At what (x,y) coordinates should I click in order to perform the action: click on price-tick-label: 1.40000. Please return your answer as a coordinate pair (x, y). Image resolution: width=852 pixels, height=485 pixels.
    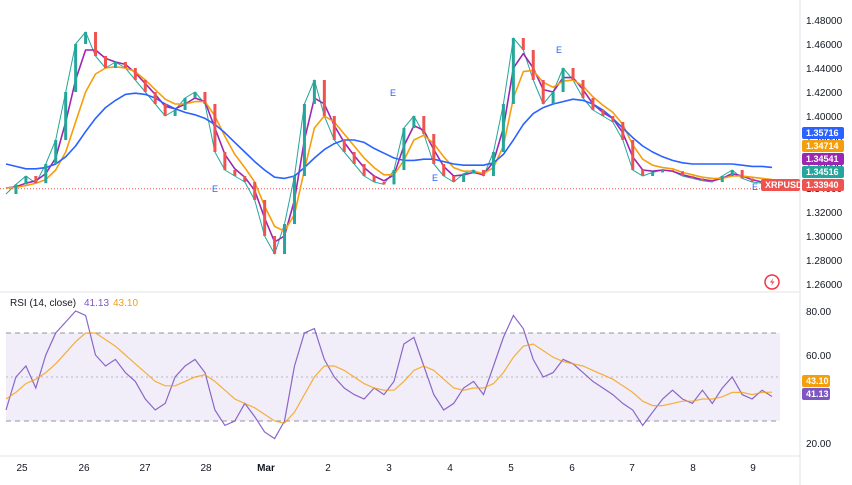
    Looking at the image, I should click on (824, 117).